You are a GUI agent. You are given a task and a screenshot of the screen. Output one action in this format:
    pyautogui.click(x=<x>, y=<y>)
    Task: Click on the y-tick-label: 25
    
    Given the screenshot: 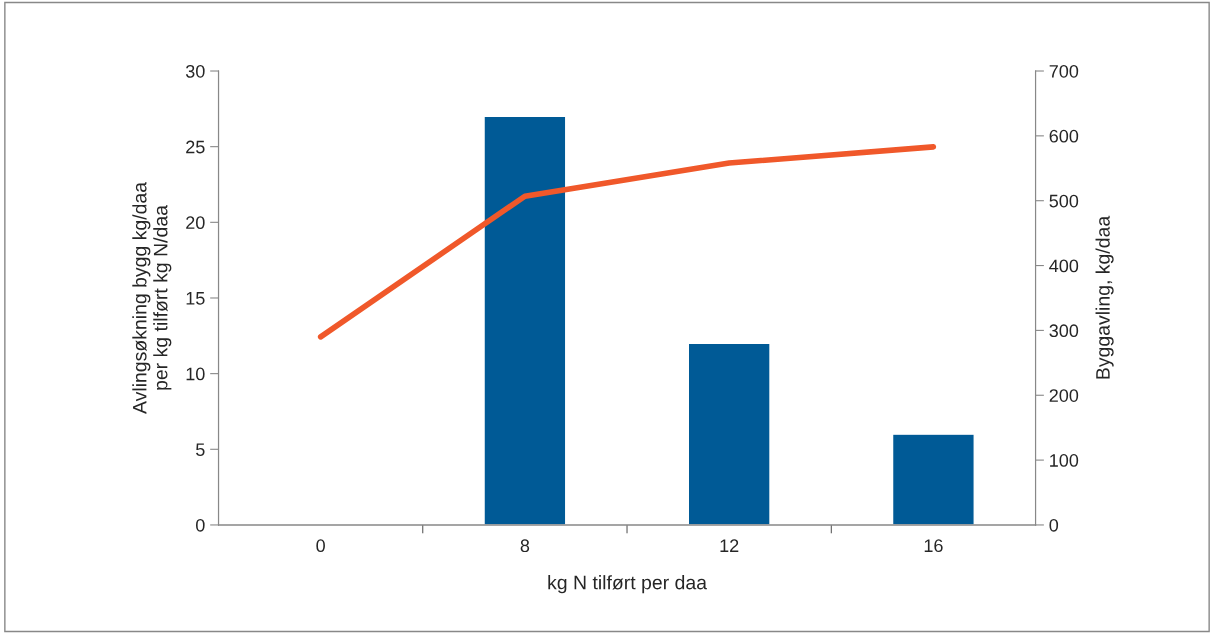 What is the action you would take?
    pyautogui.click(x=195, y=147)
    